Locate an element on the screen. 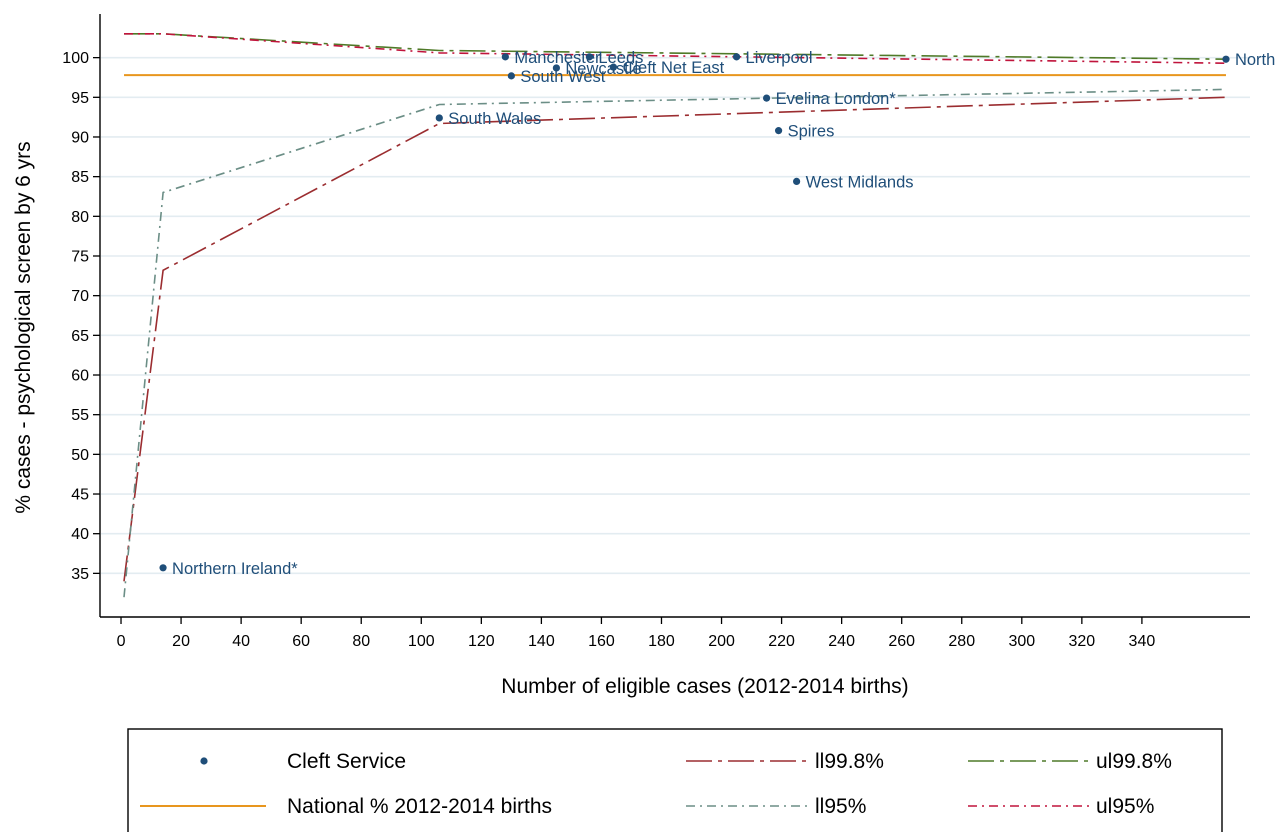 The width and height of the screenshot is (1284, 832). point-label: Leeds is located at coordinates (620, 58).